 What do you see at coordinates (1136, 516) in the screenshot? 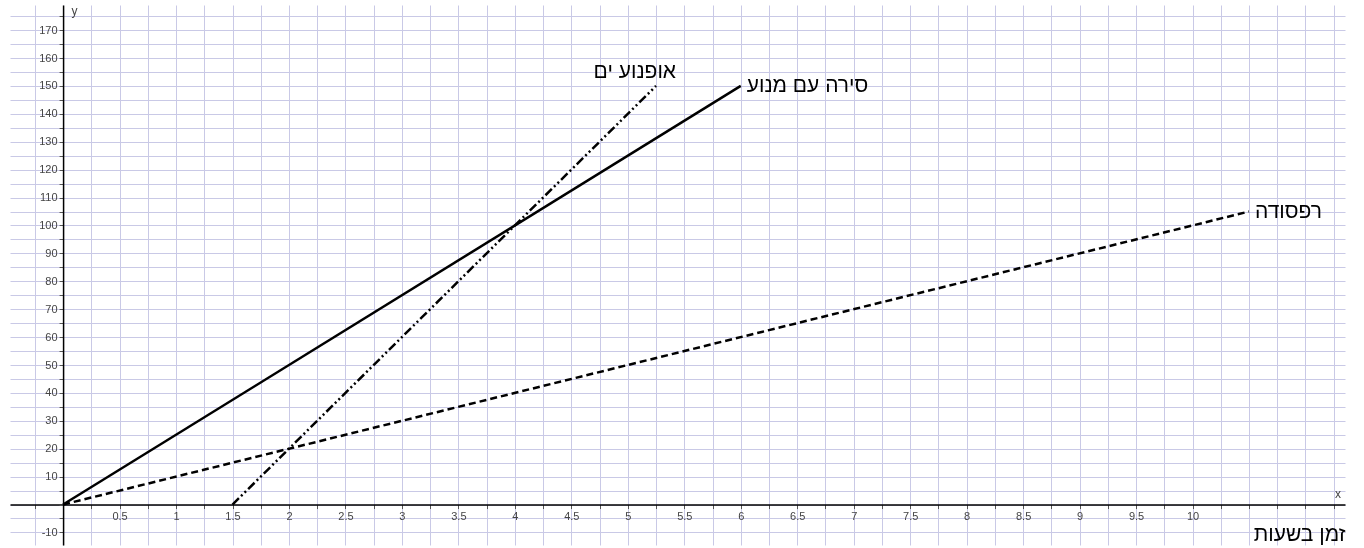
I see `x-tick-label: 9.5` at bounding box center [1136, 516].